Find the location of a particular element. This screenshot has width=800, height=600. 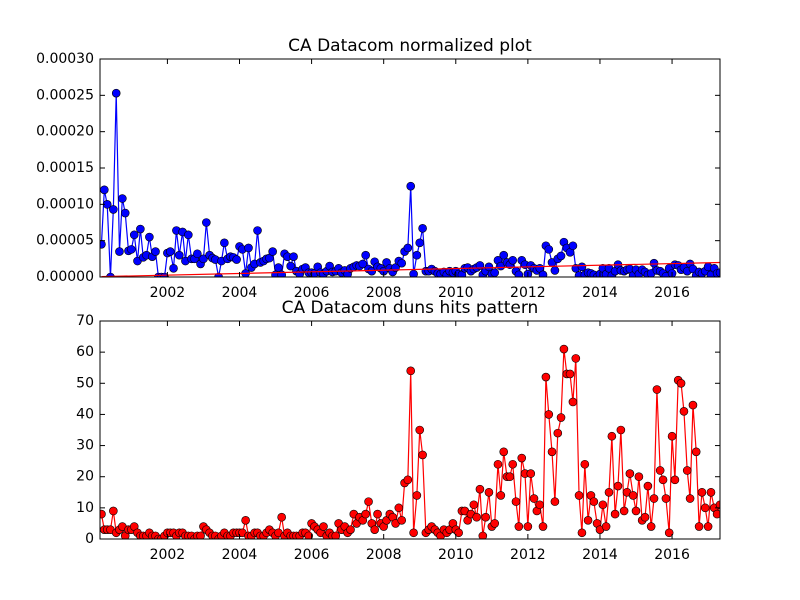

y-tick-label: 0.00030 is located at coordinates (65, 59).